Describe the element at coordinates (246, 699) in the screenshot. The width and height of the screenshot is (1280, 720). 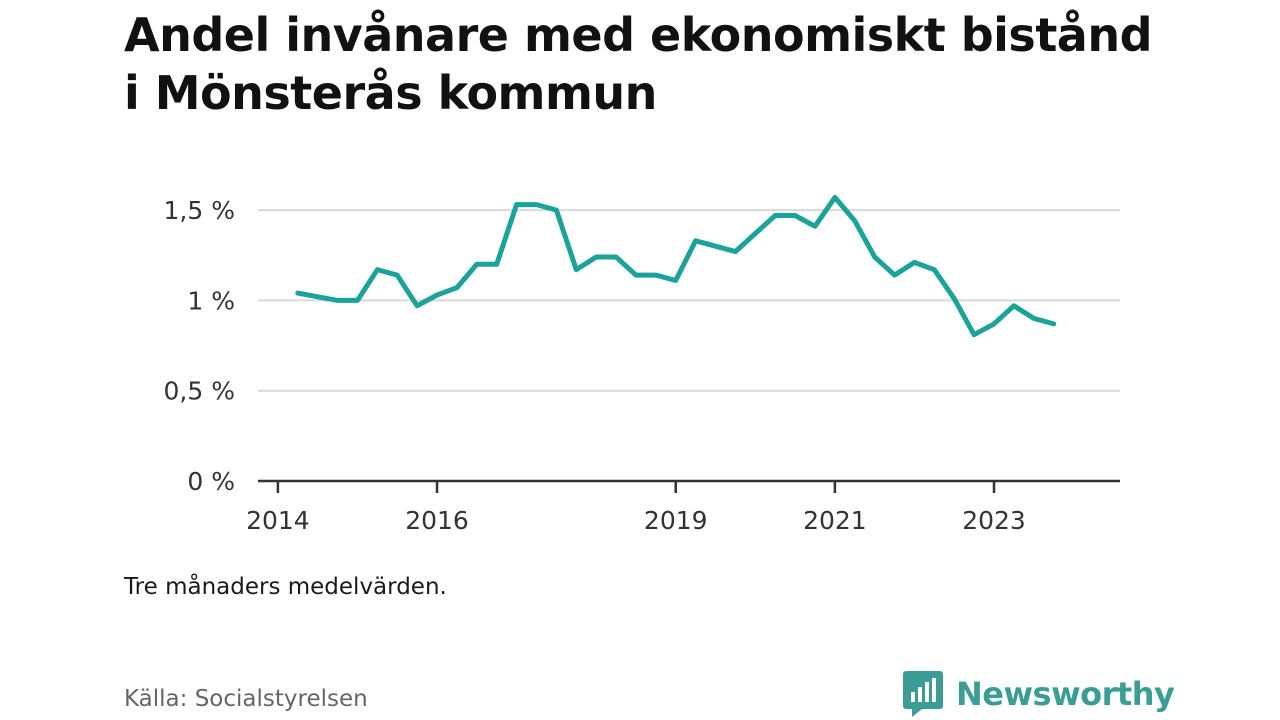
I see `source-label: Källa: Socialstyrelsen` at that location.